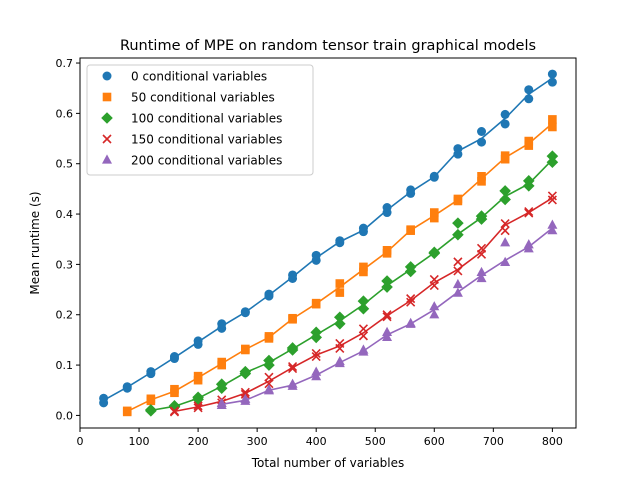 The image size is (640, 480). Describe the element at coordinates (139, 441) in the screenshot. I see `x-tick-label: 100` at that location.